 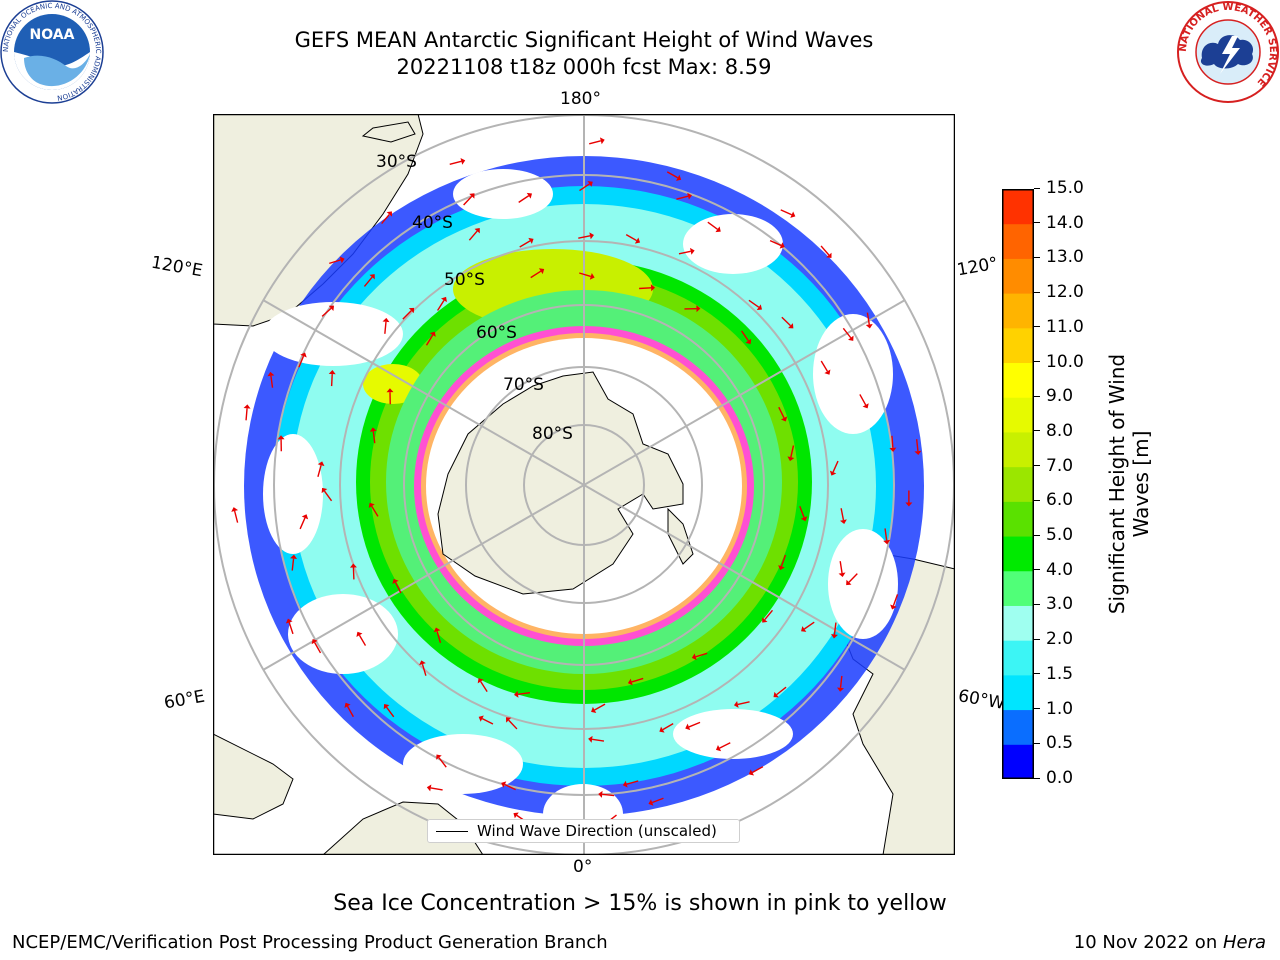 I want to click on latitude-label-40s: 40°S, so click(x=432, y=223).